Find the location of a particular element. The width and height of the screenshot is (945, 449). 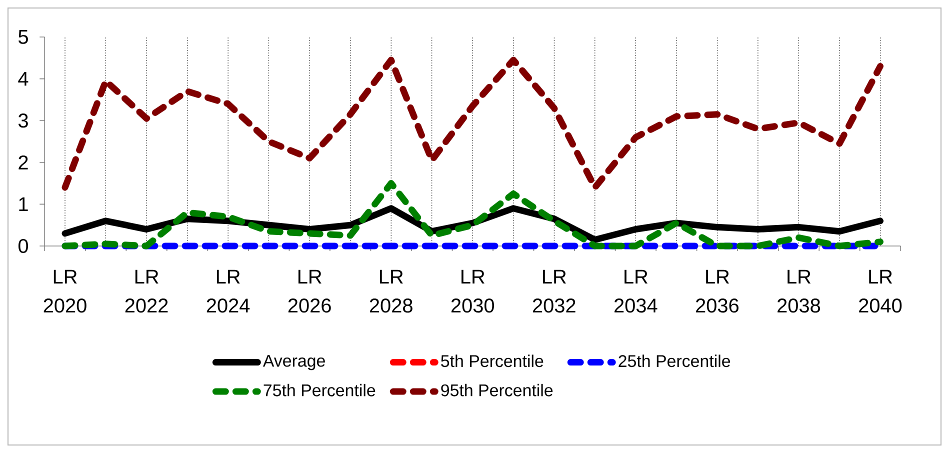

x-tick-label: LR 2034 is located at coordinates (636, 291).